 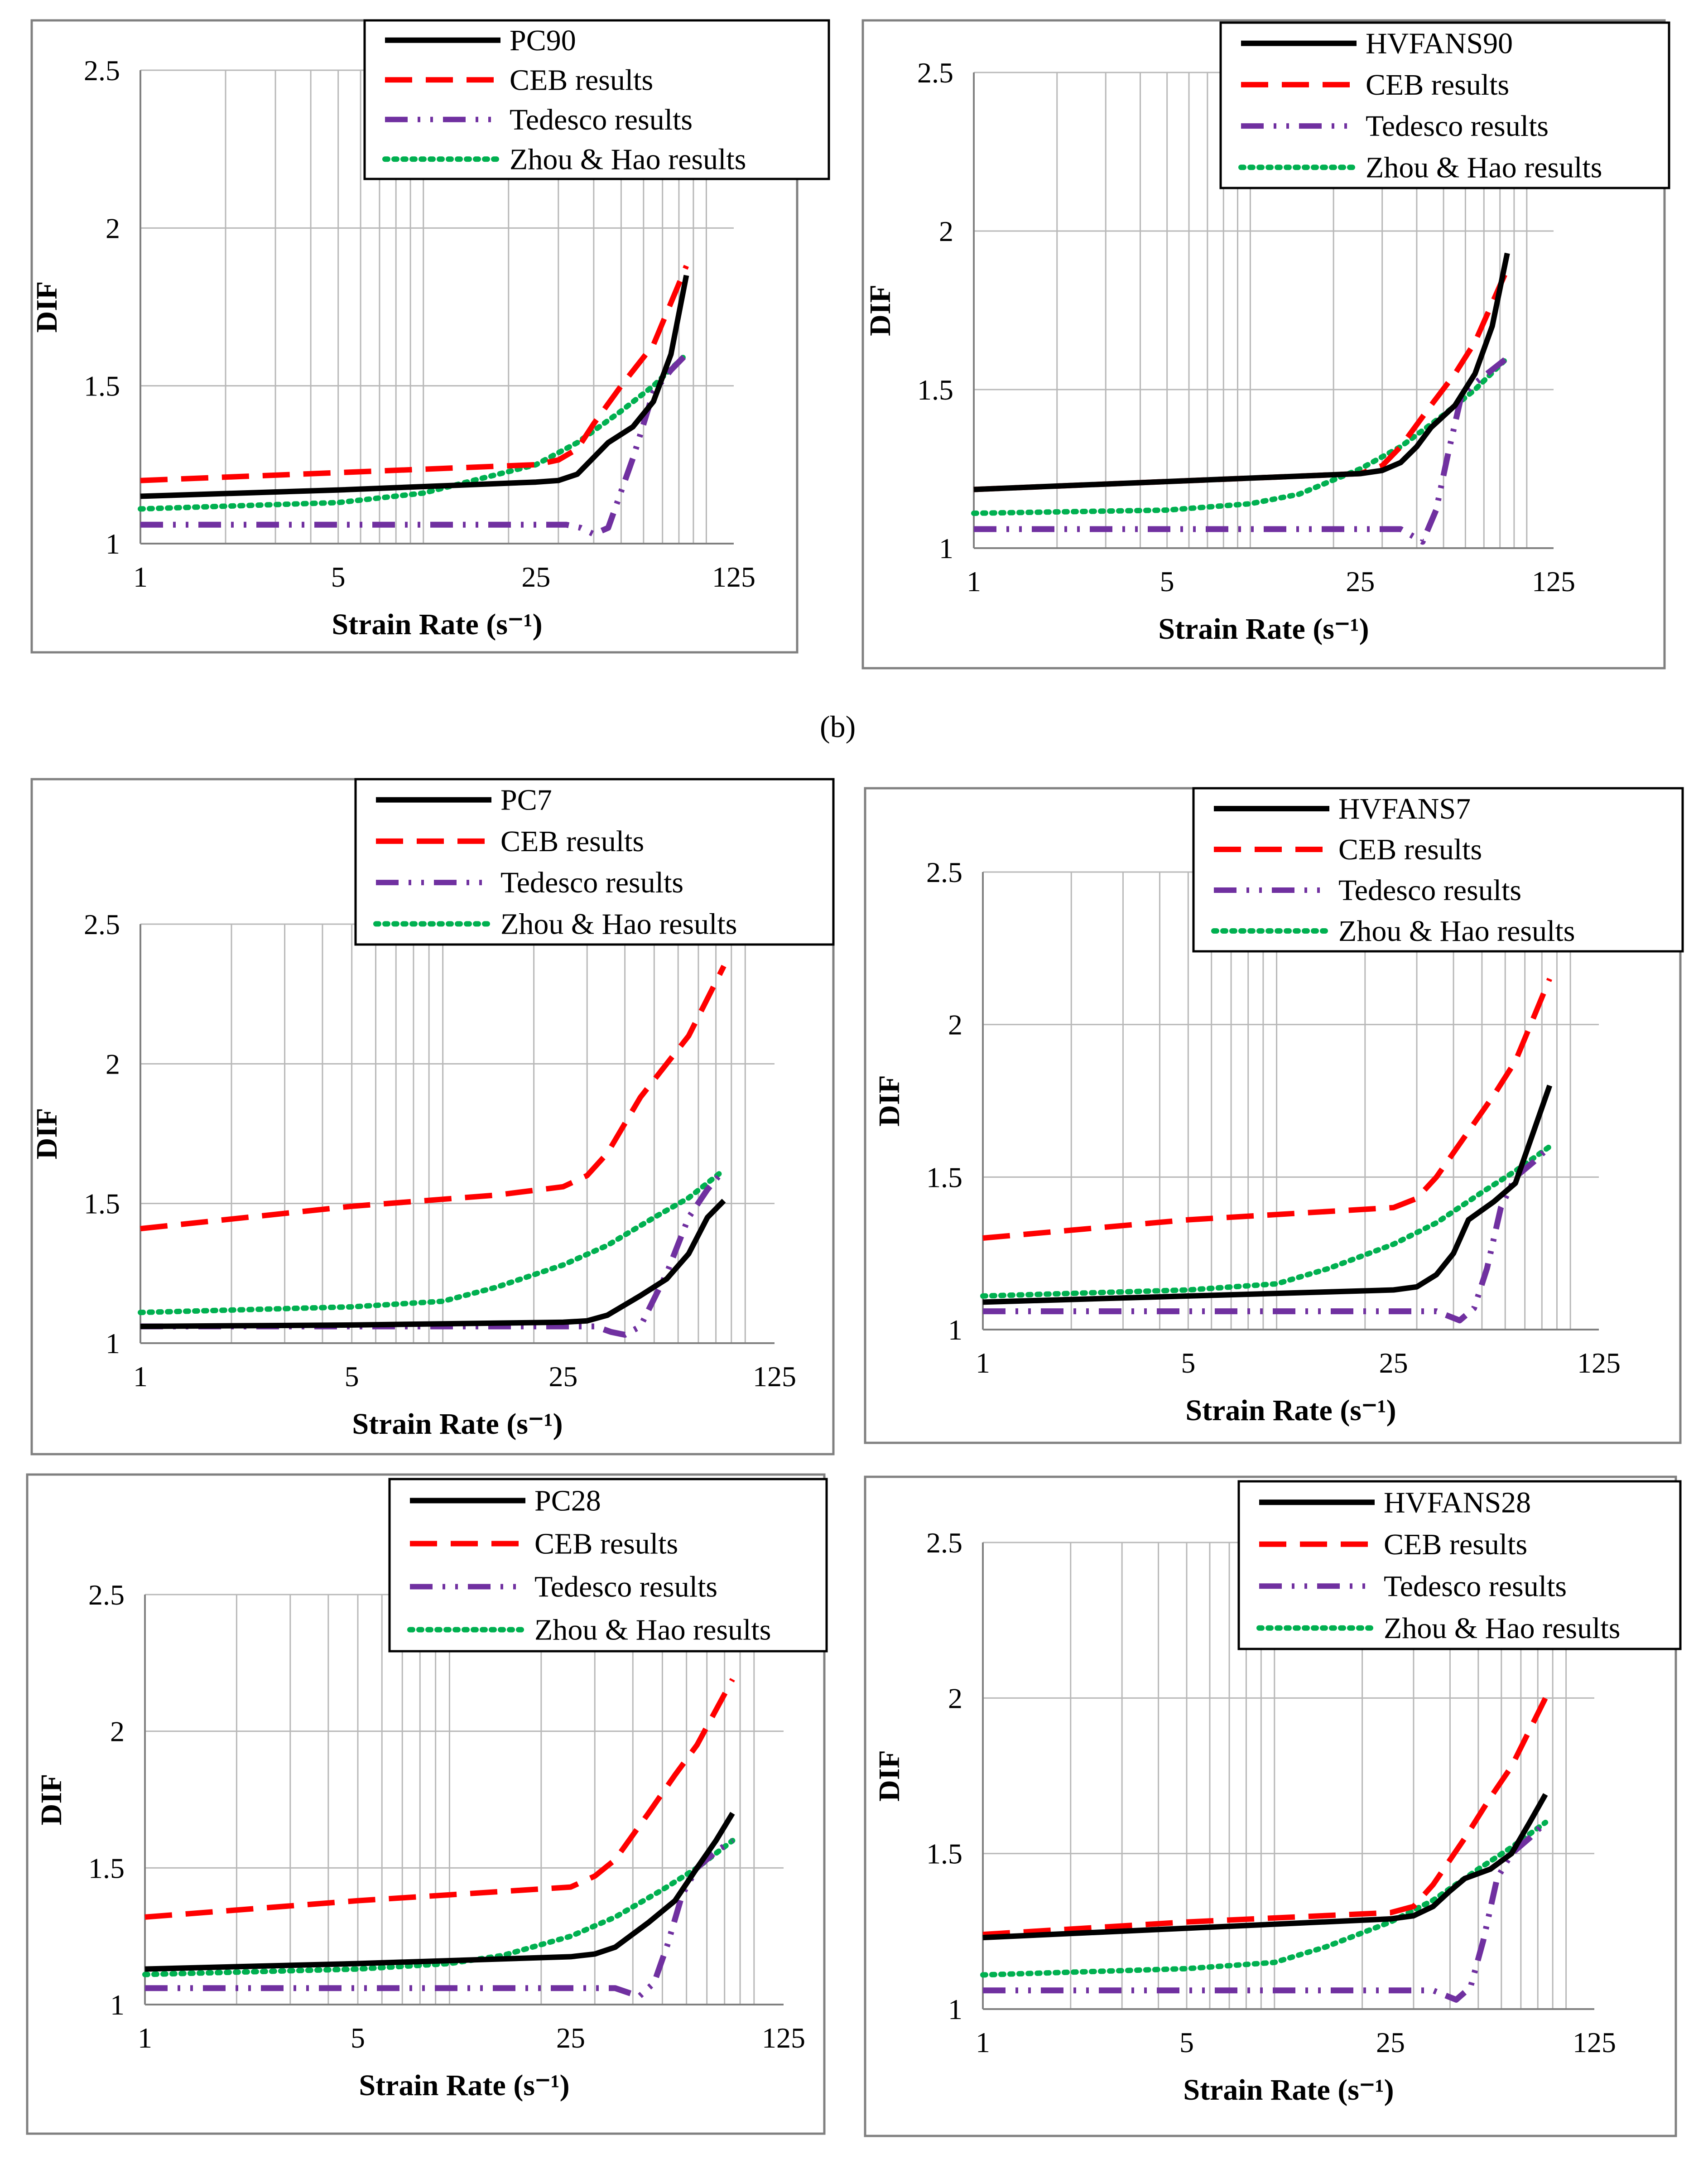 I want to click on legend-label: PC28, so click(x=567, y=1501).